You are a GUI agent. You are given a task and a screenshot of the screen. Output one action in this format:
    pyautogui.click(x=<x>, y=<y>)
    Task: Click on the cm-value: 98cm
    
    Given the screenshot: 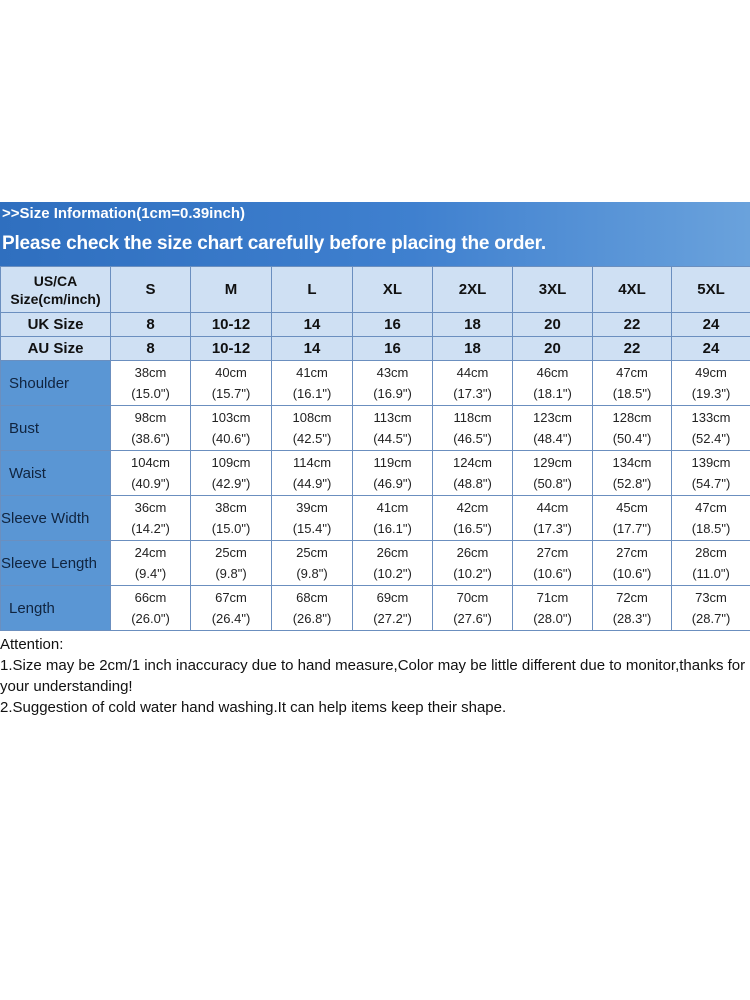 What is the action you would take?
    pyautogui.click(x=150, y=417)
    